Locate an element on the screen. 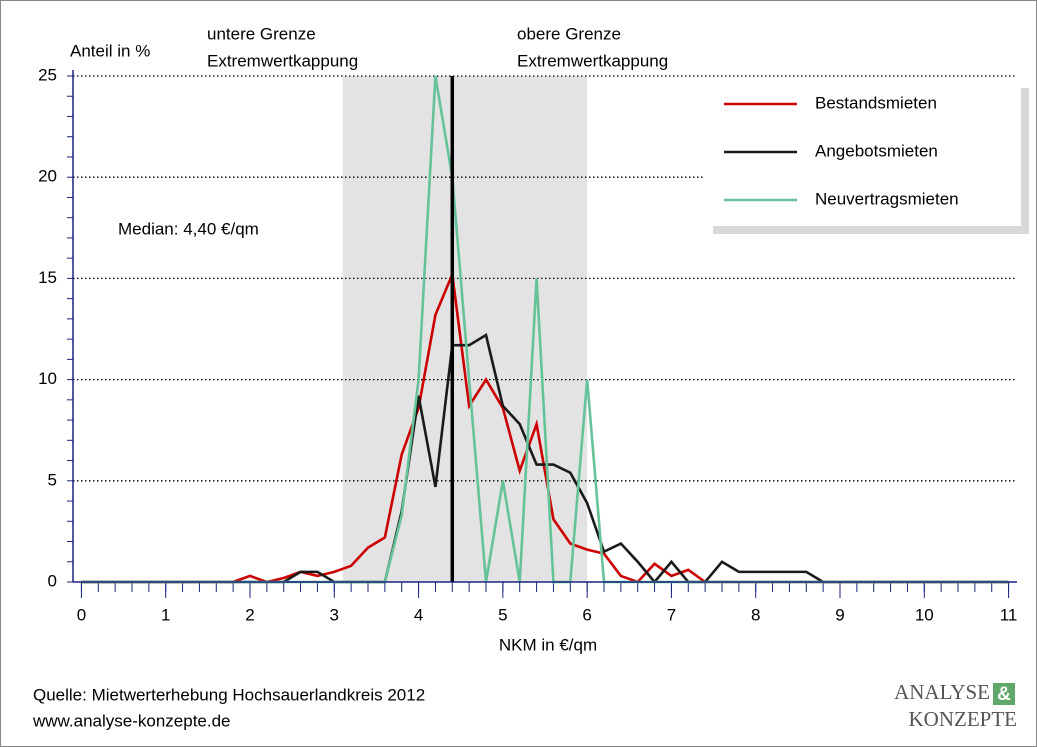  x-tick-label: 11 is located at coordinates (1009, 614).